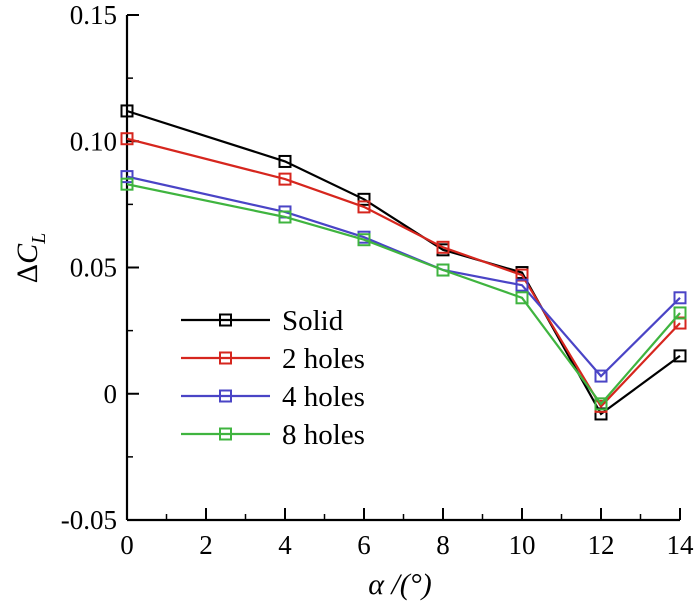 Image resolution: width=700 pixels, height=605 pixels. Describe the element at coordinates (285, 545) in the screenshot. I see `x-tick-label: 4` at that location.